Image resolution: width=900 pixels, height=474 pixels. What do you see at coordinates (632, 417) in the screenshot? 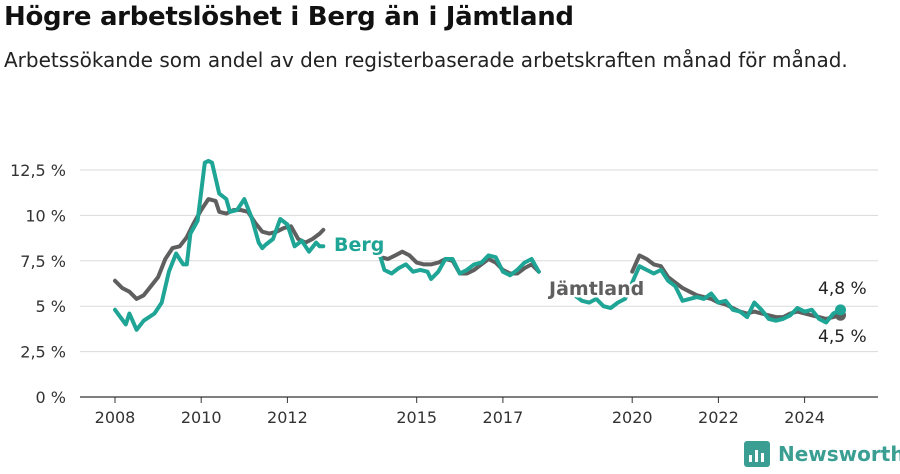
I see `x-tick-label: 2020` at bounding box center [632, 417].